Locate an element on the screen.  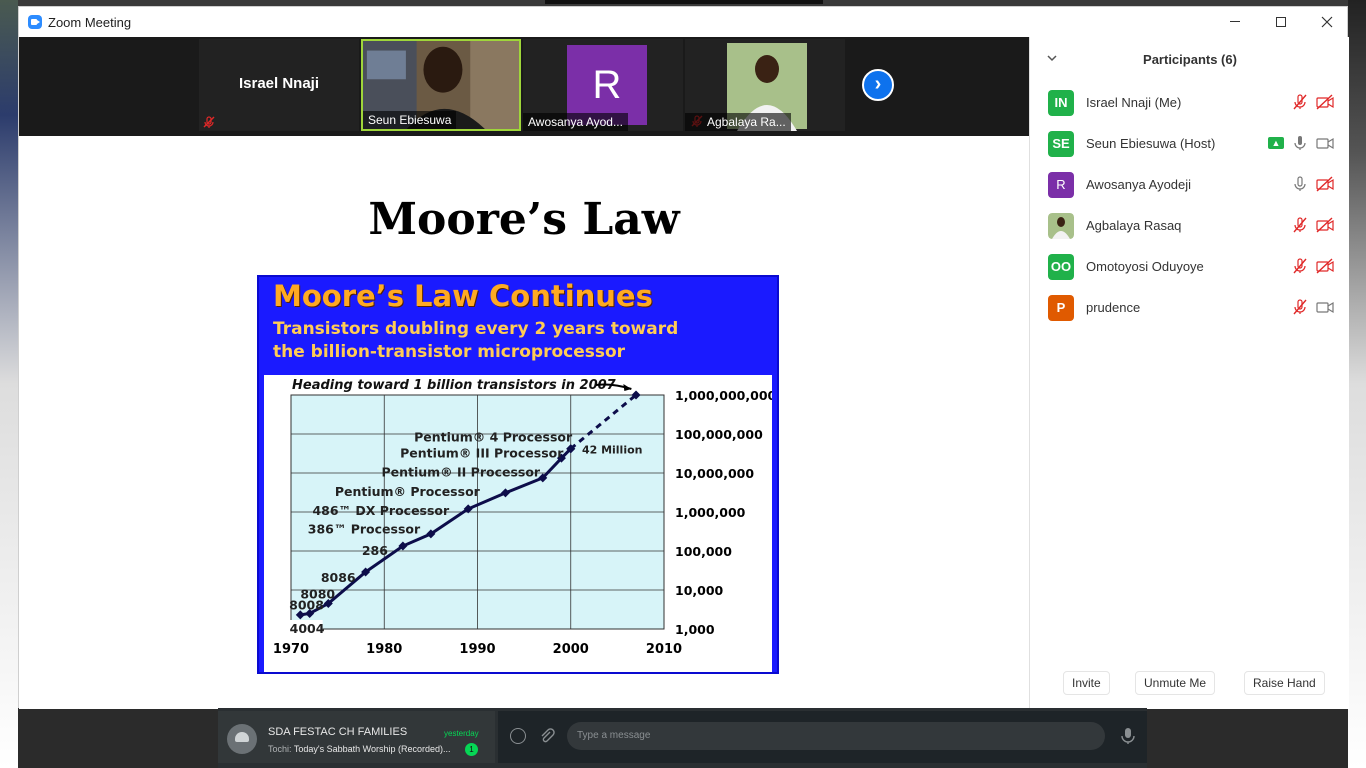
unread-badge: 1 is located at coordinates (471, 749).